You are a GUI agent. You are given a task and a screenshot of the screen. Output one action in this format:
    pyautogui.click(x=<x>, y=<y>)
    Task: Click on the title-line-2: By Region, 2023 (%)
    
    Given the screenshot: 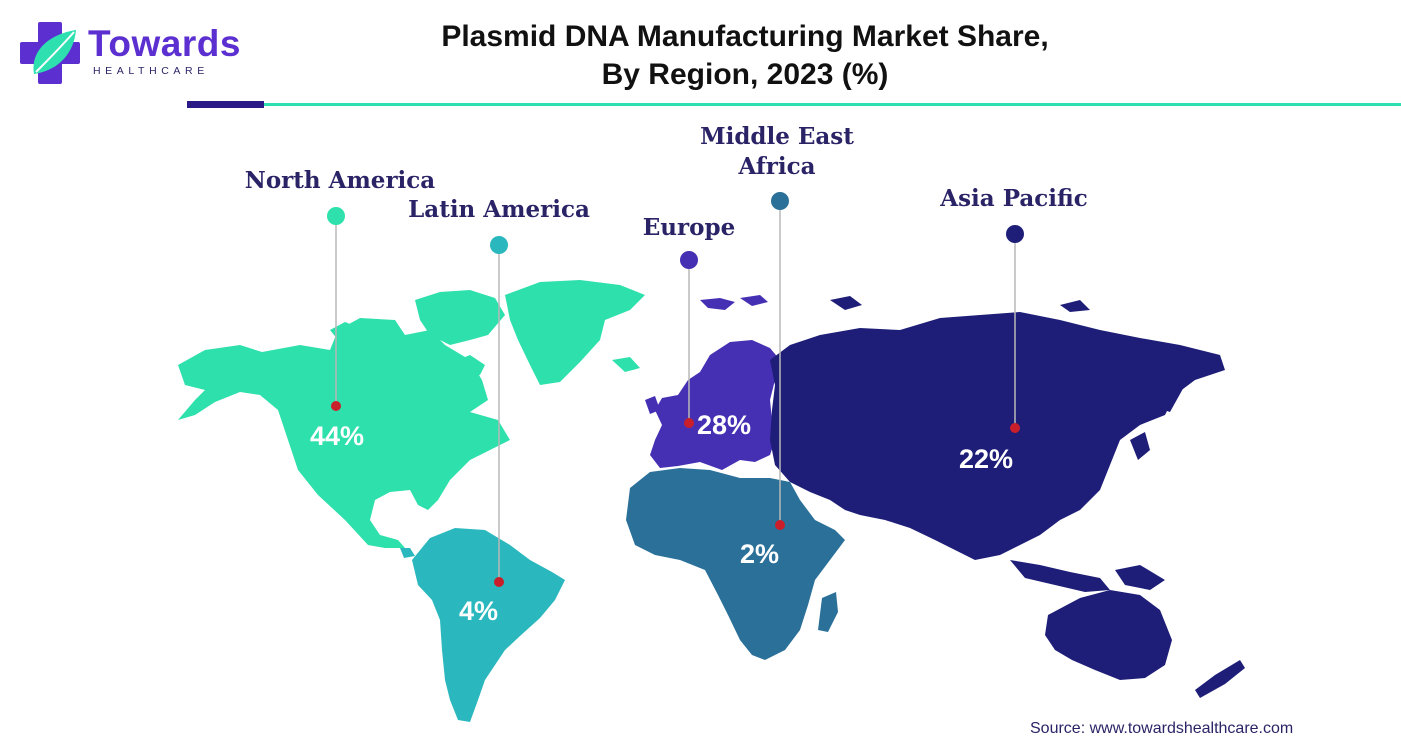 What is the action you would take?
    pyautogui.click(x=745, y=74)
    